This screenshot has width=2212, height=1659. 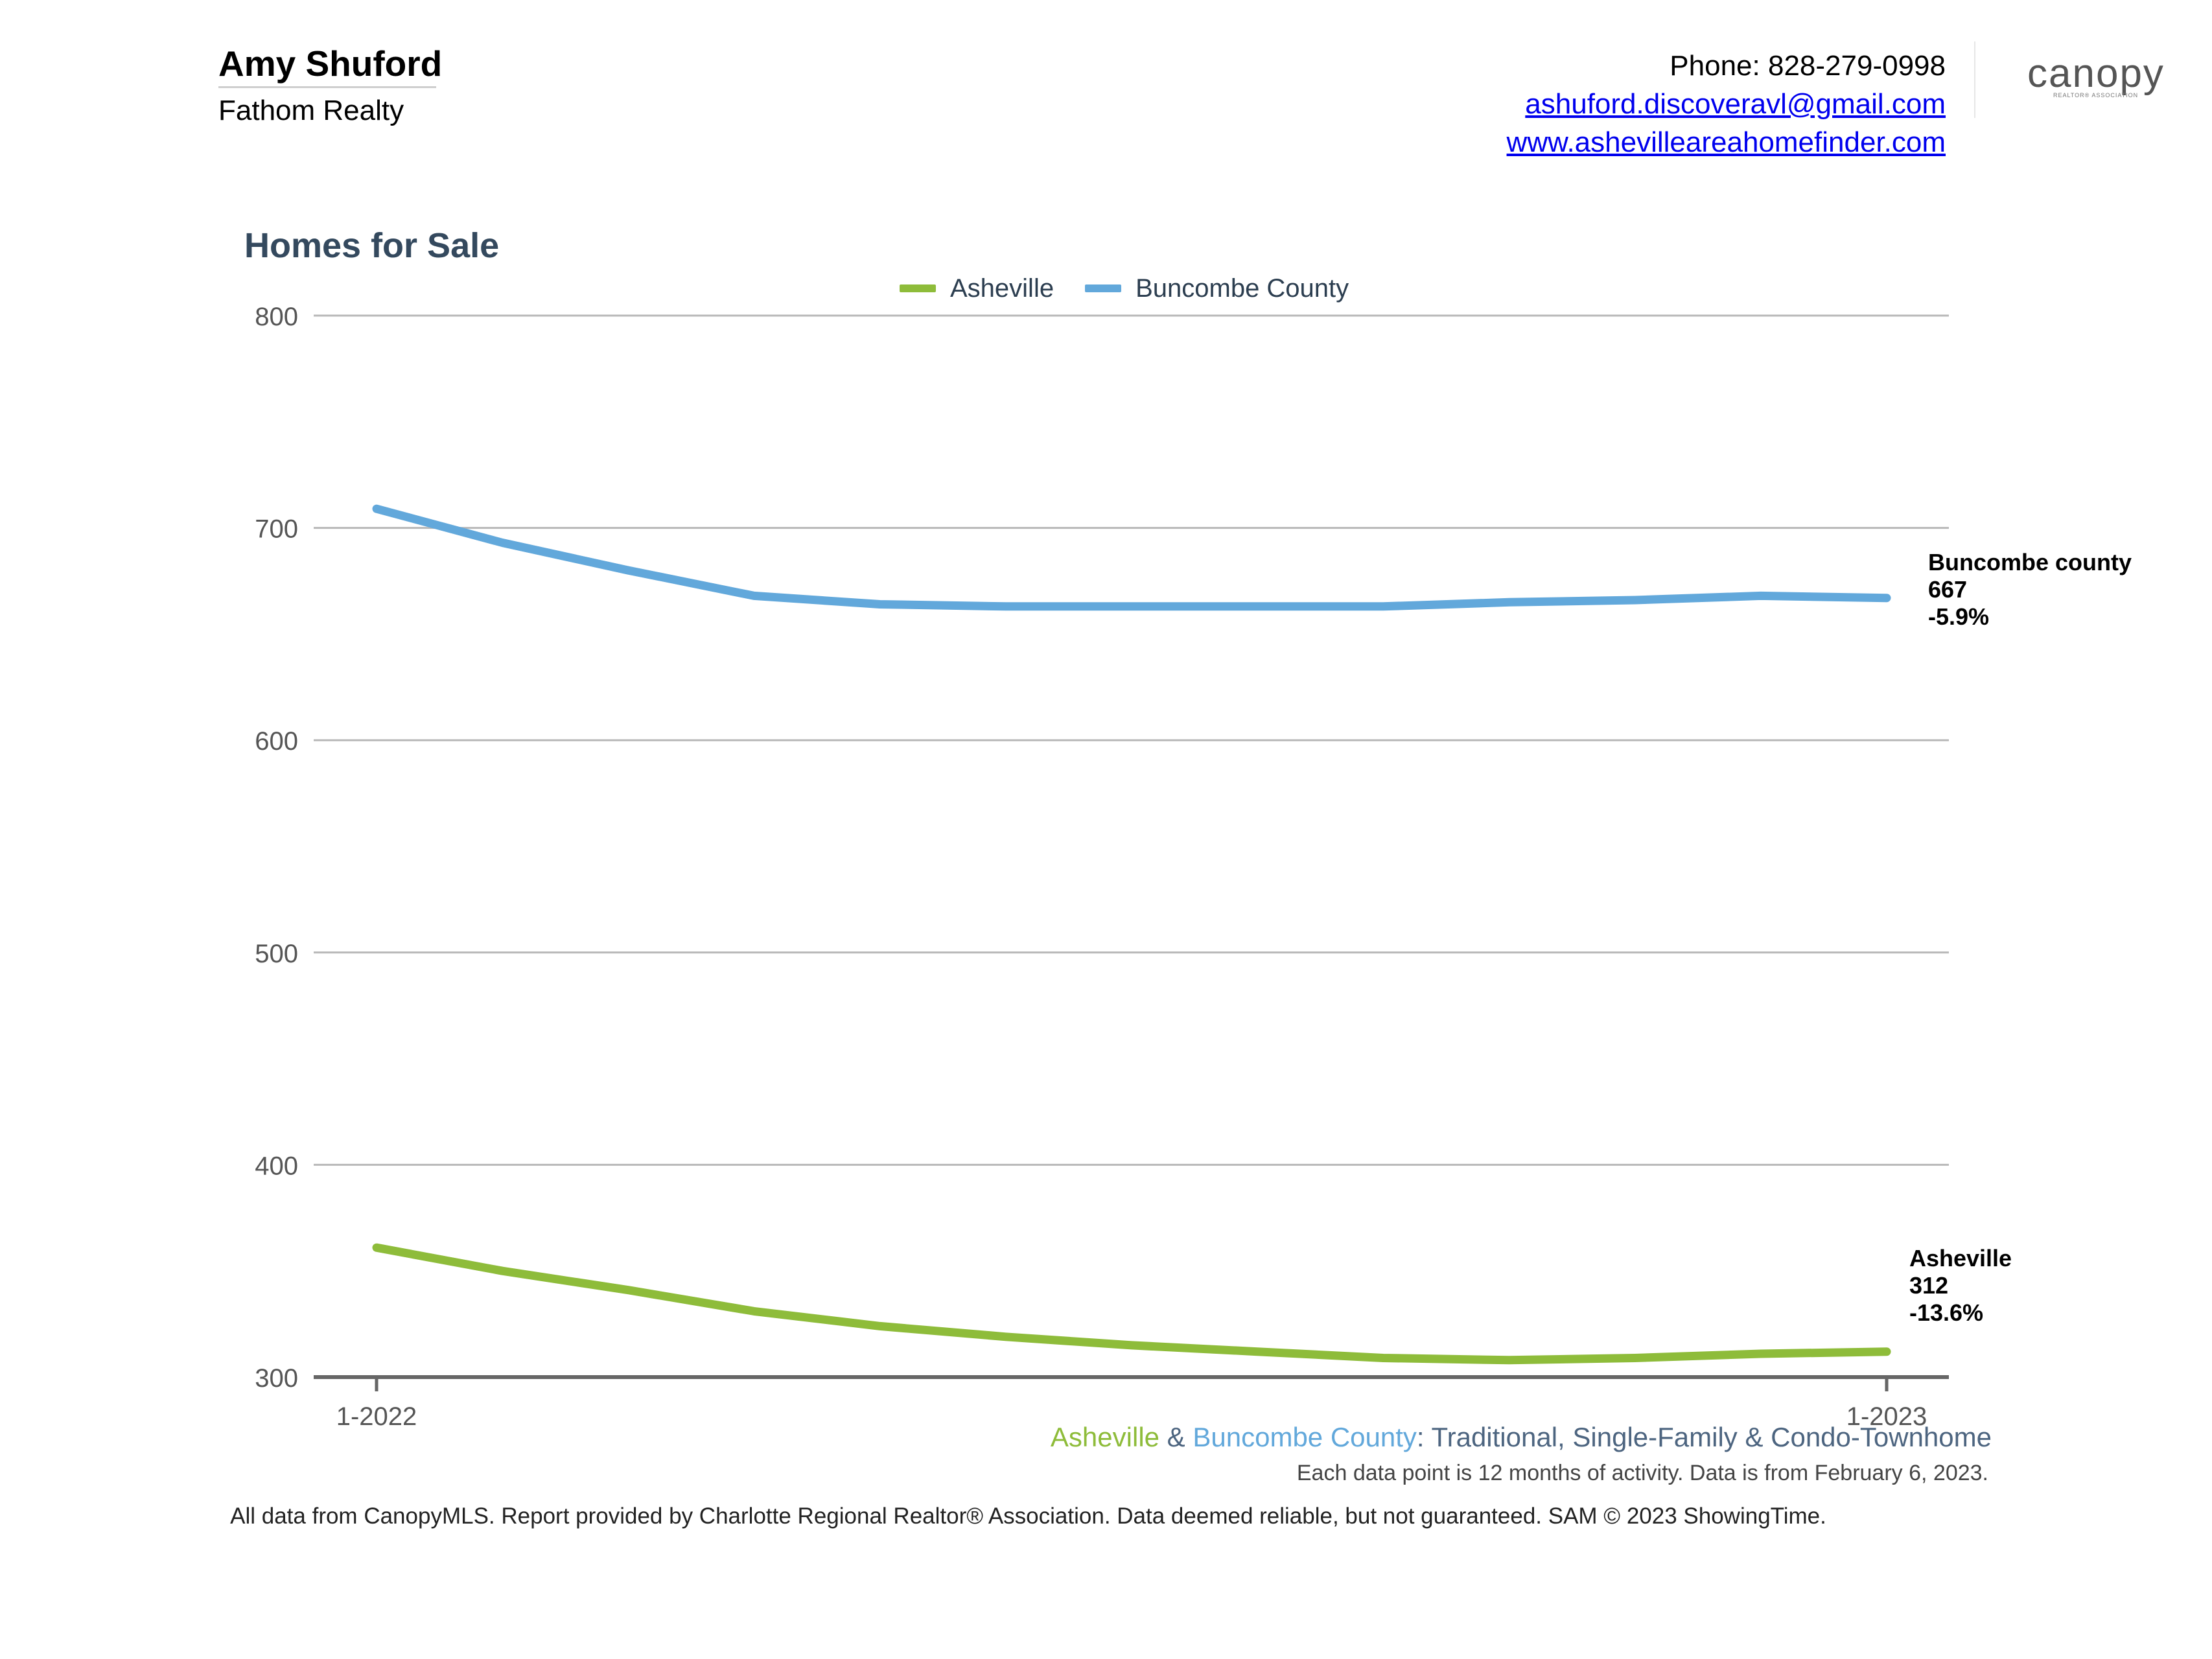 I want to click on end-label-name: Asheville, so click(x=1960, y=1258).